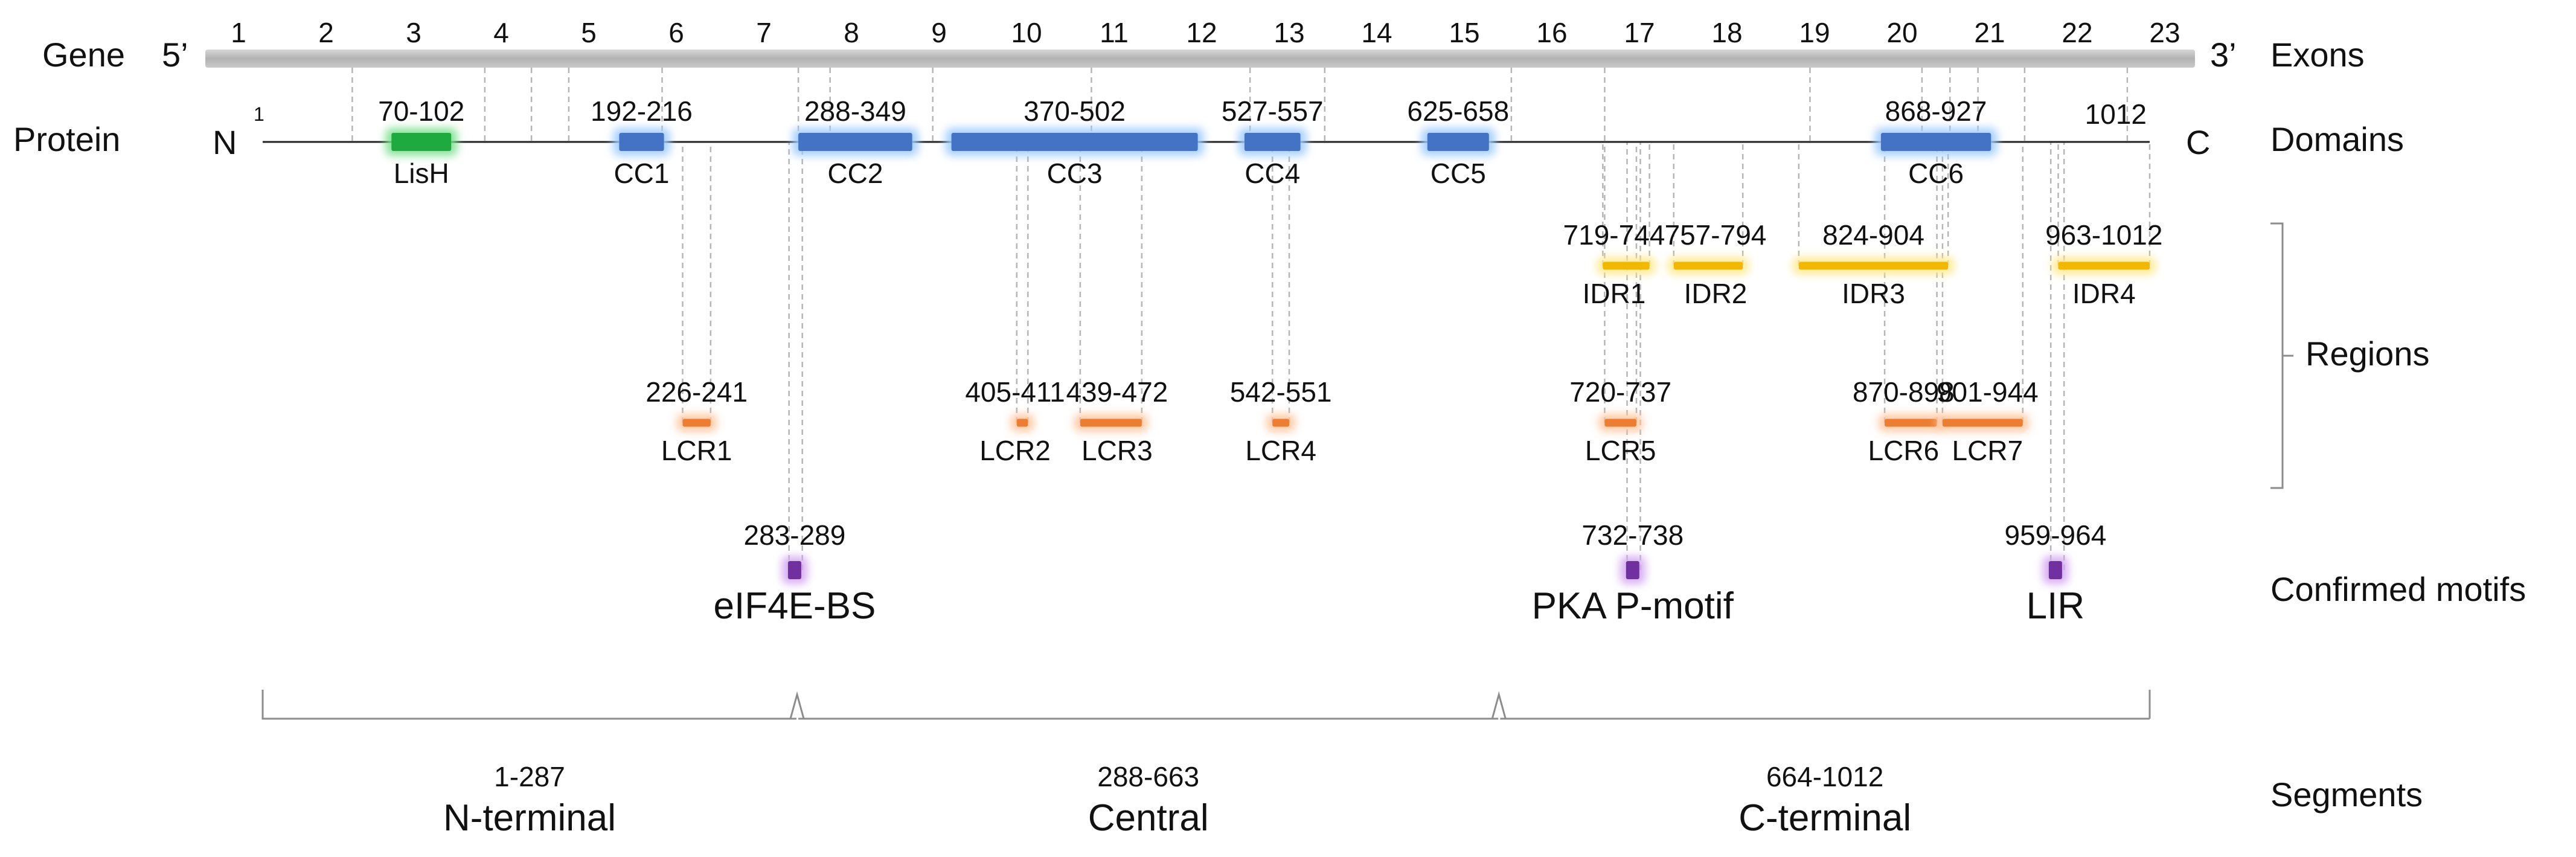 The width and height of the screenshot is (2576, 857). What do you see at coordinates (1201, 32) in the screenshot?
I see `exon-number-12: 12` at bounding box center [1201, 32].